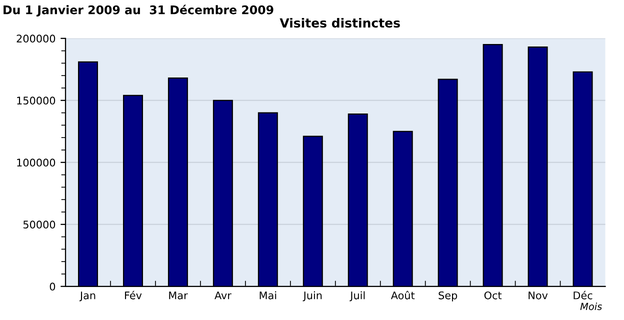 This screenshot has width=624, height=320. What do you see at coordinates (36, 100) in the screenshot?
I see `y-tick-label: 150000` at bounding box center [36, 100].